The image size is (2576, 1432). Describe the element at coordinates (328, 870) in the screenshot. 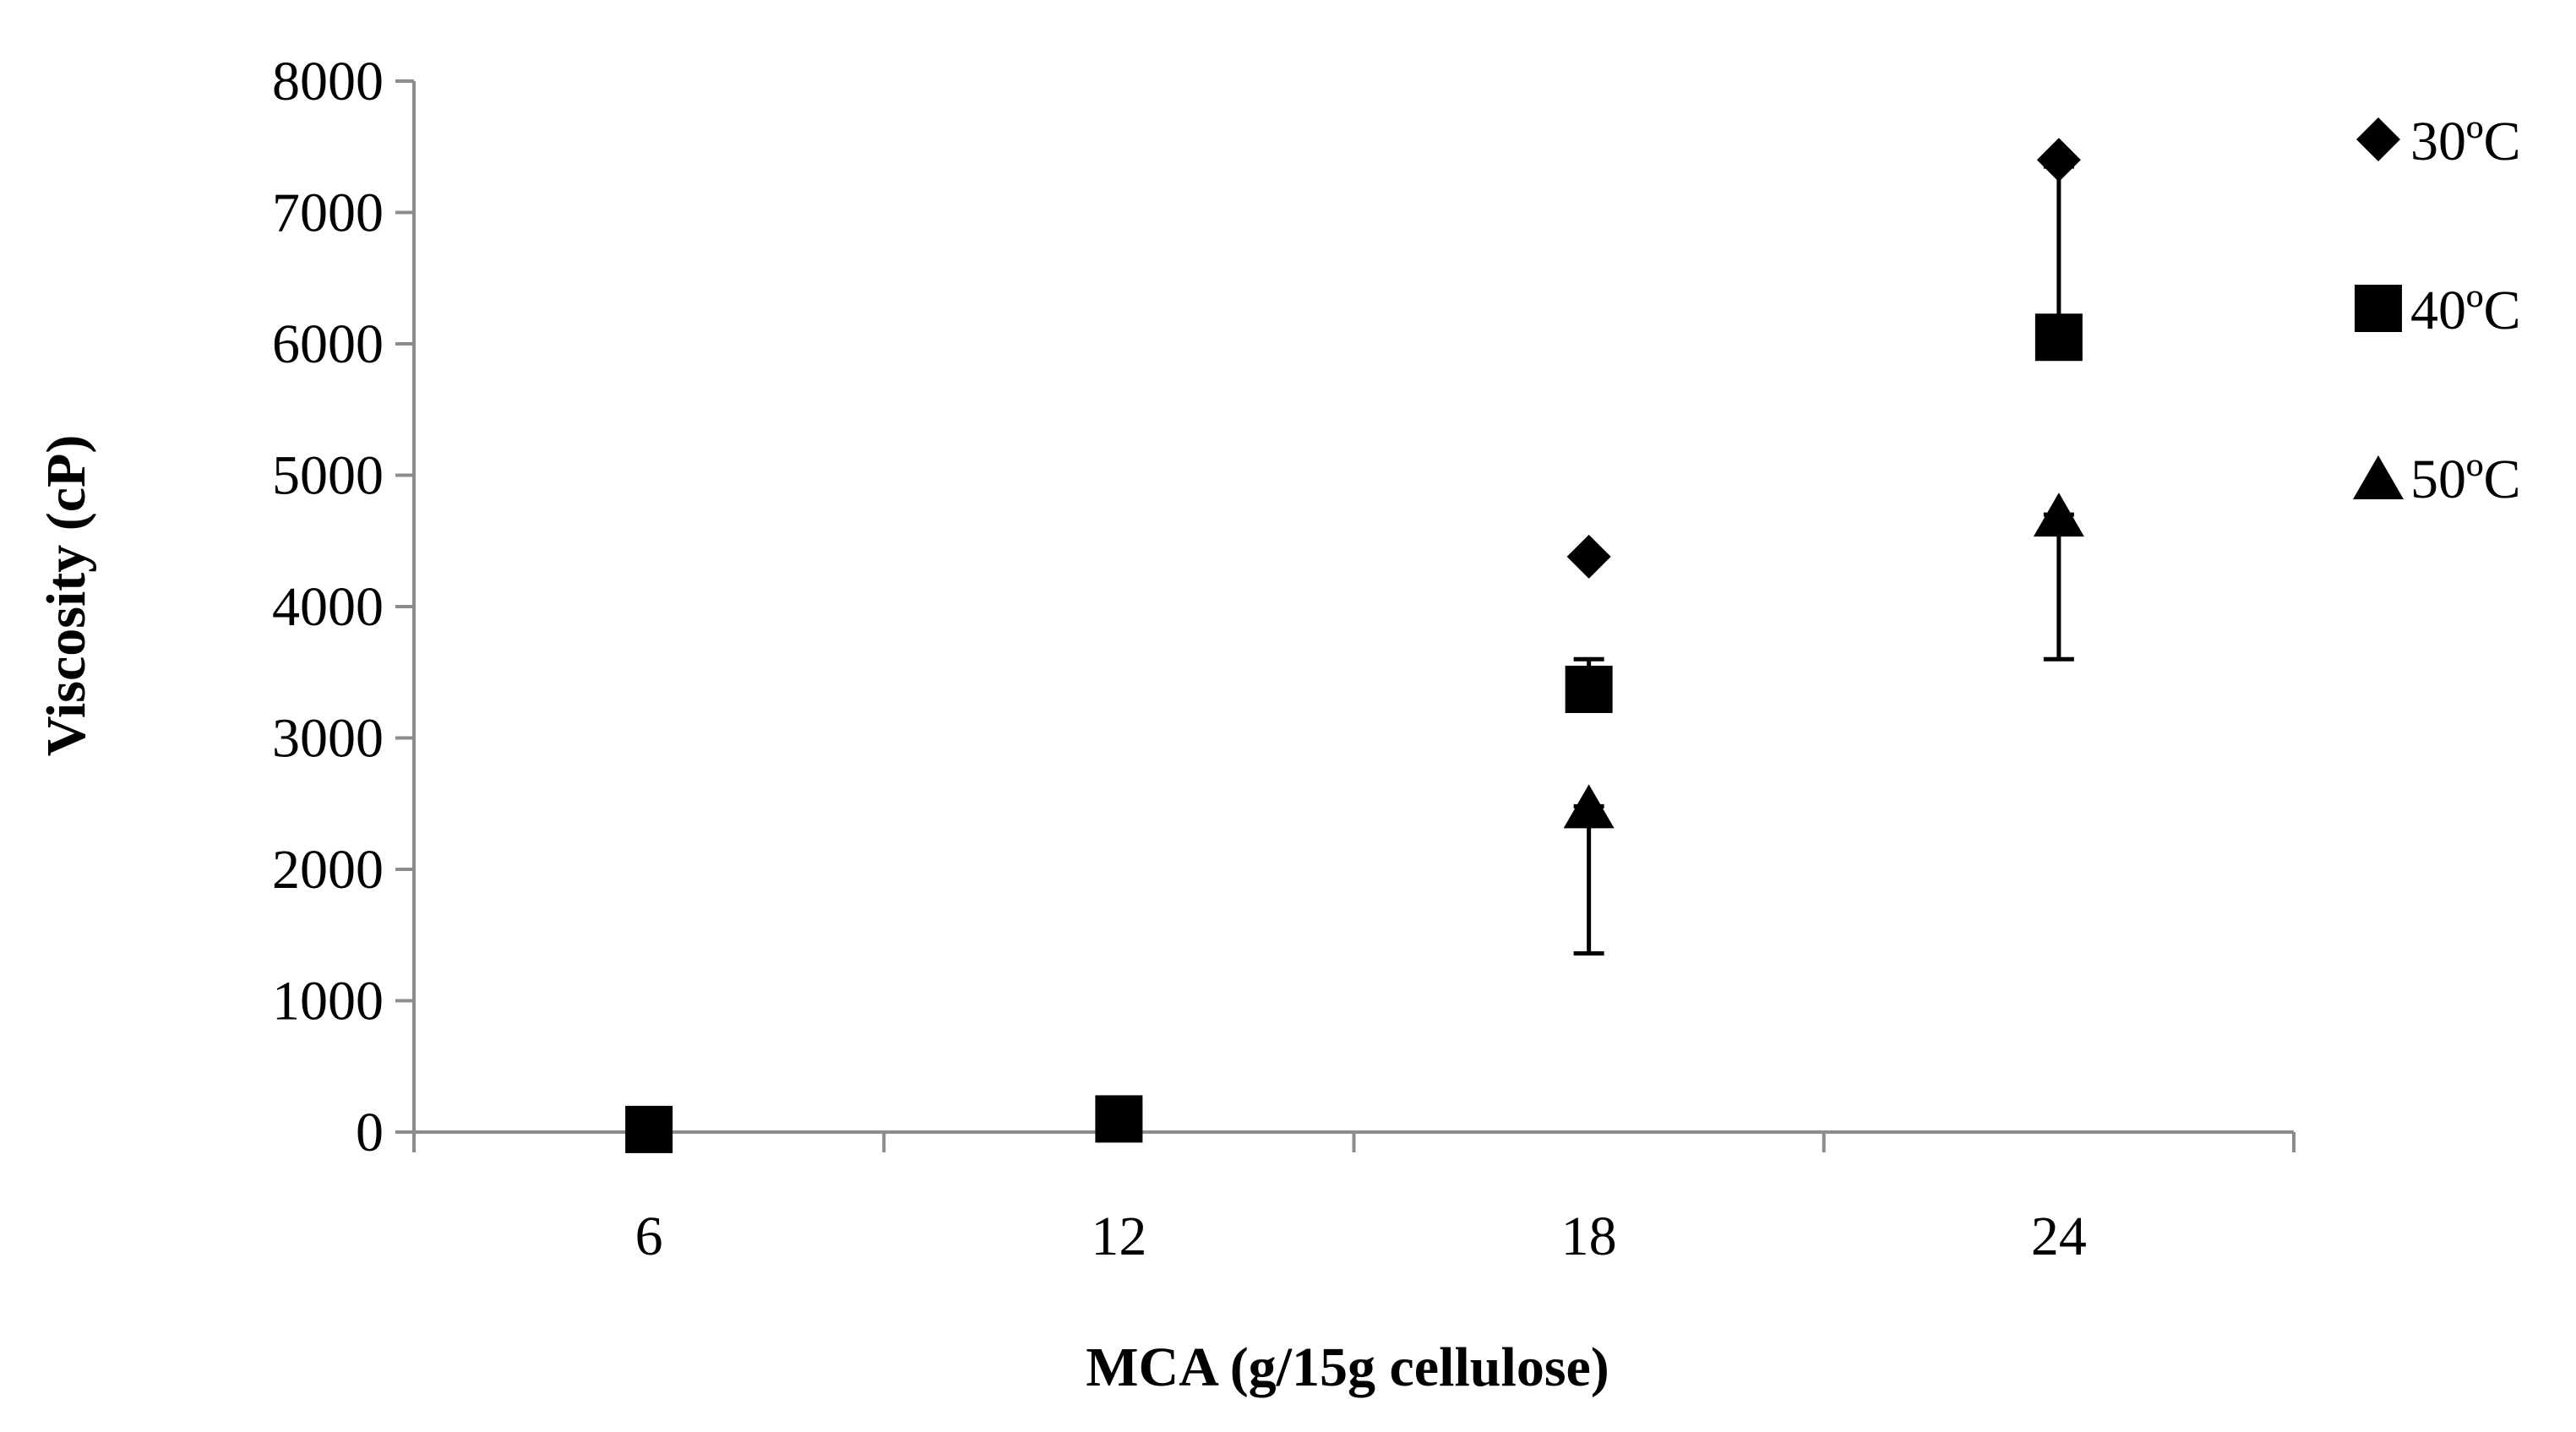

I see `y-tick-label: 2000` at that location.